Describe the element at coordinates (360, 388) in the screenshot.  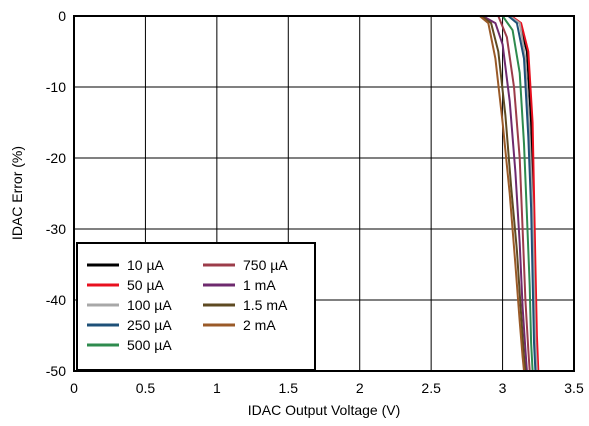
I see `x-tick-label: 2` at that location.